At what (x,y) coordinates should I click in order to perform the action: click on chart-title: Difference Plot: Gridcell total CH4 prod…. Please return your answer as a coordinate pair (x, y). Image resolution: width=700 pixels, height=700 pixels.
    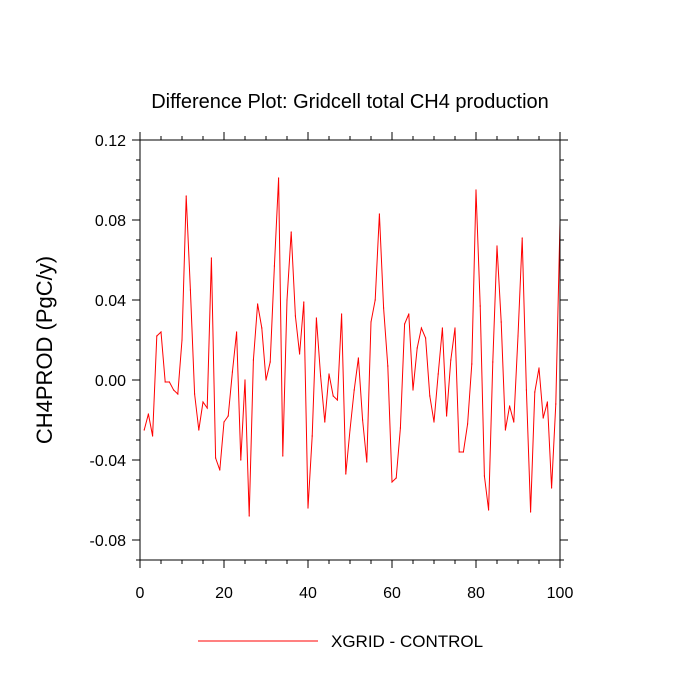
    Looking at the image, I should click on (350, 102).